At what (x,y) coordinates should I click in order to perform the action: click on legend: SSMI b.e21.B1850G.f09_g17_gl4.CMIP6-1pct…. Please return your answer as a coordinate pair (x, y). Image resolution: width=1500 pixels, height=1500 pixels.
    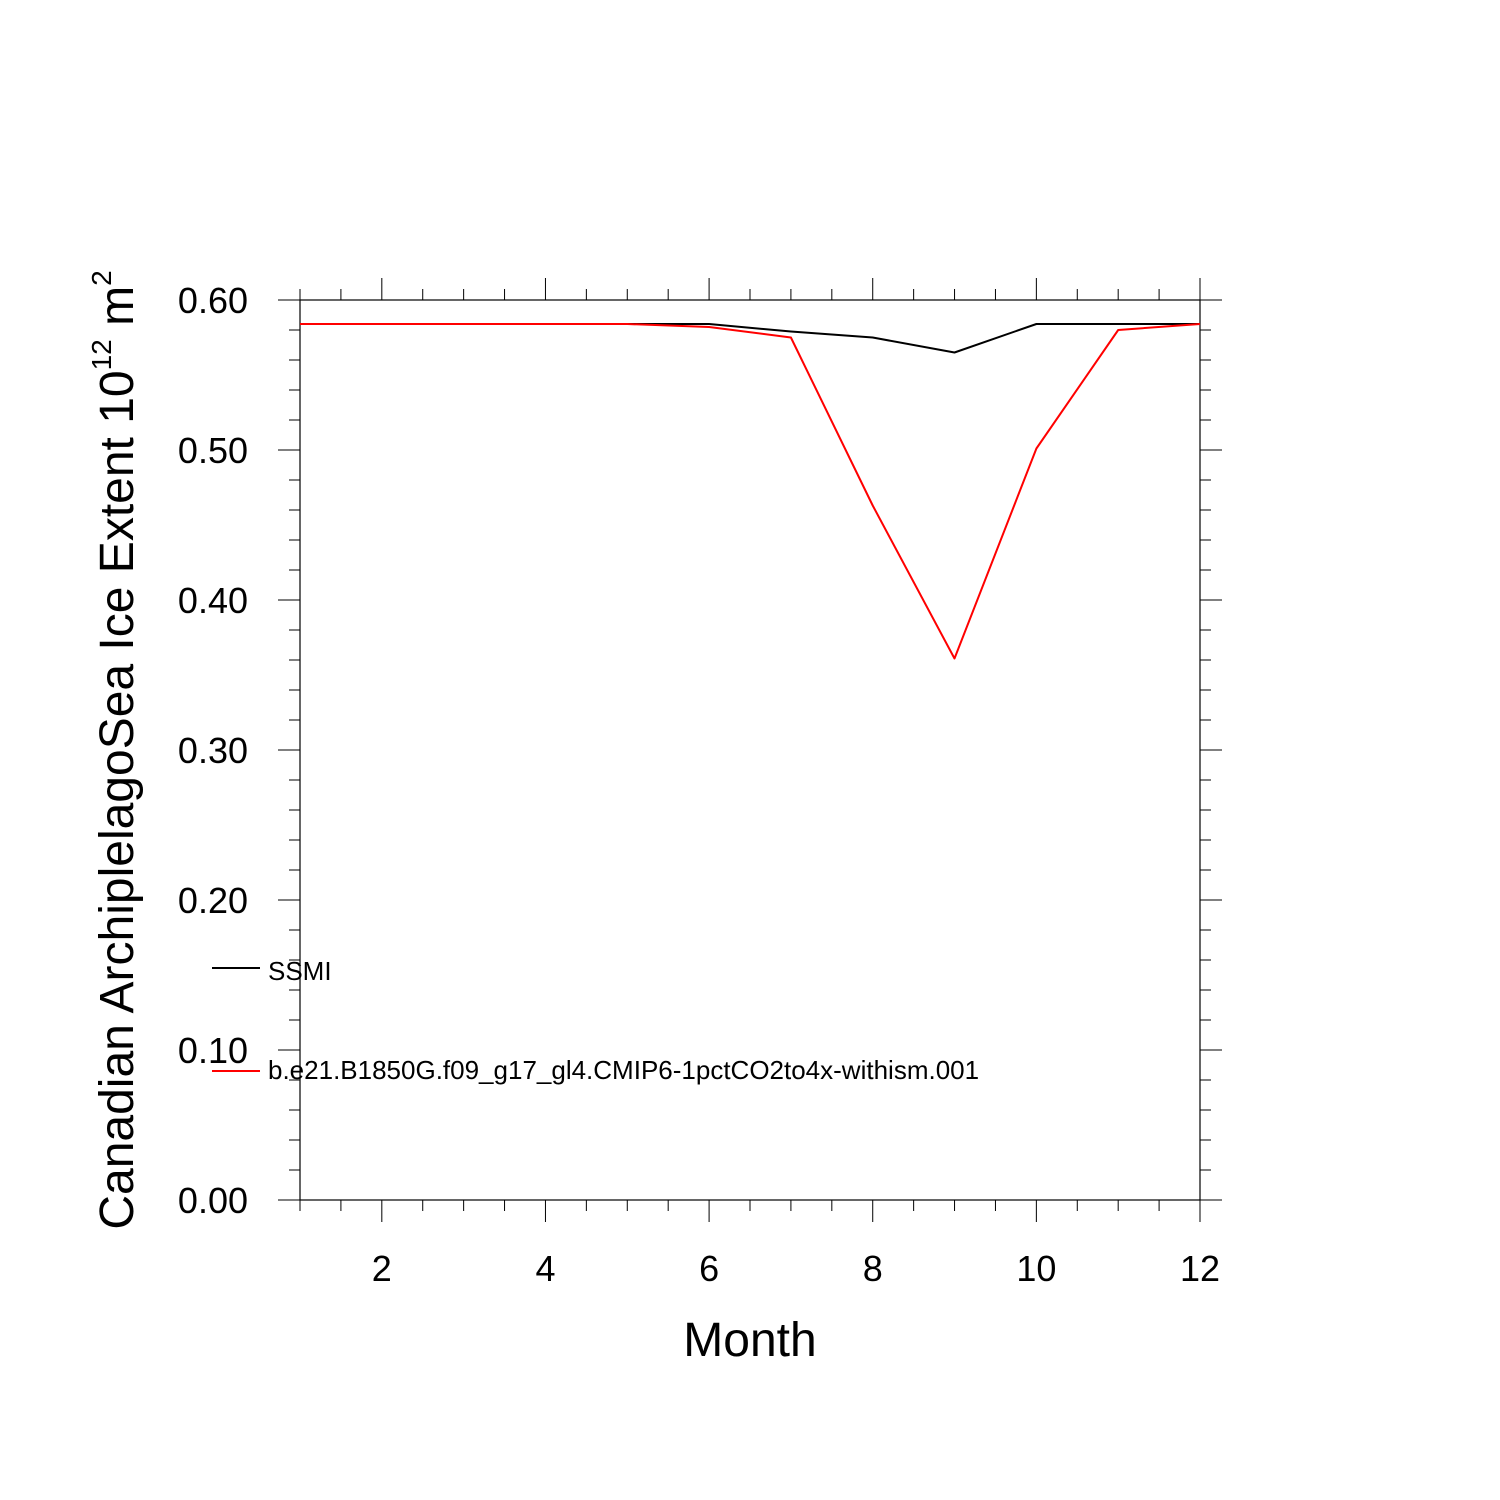
    Looking at the image, I should click on (595, 1020).